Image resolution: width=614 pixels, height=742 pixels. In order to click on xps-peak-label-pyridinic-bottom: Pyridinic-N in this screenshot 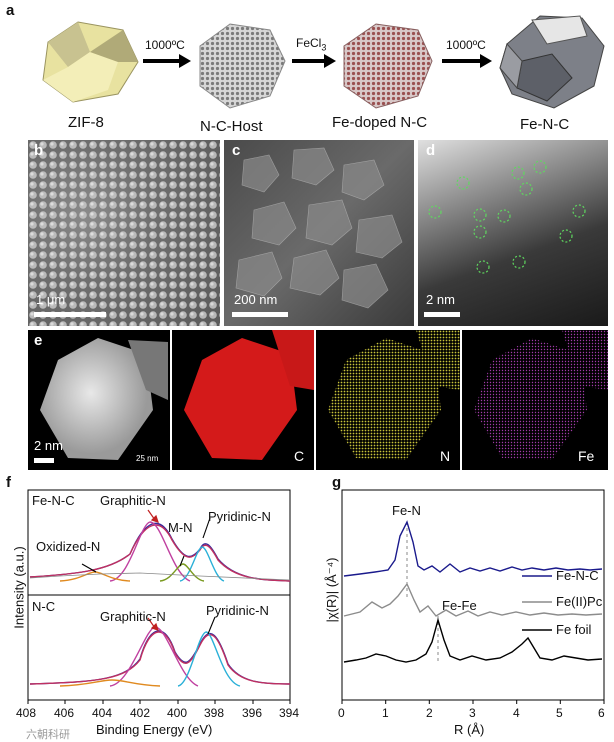, I will do `click(237, 610)`.